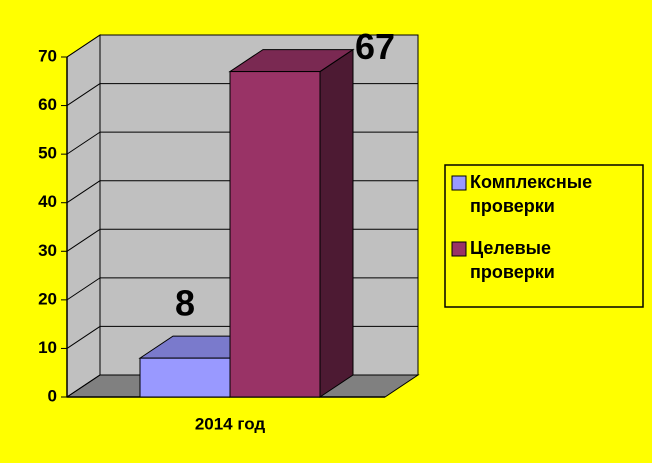 The height and width of the screenshot is (463, 652). What do you see at coordinates (544, 236) in the screenshot?
I see `legend-box` at bounding box center [544, 236].